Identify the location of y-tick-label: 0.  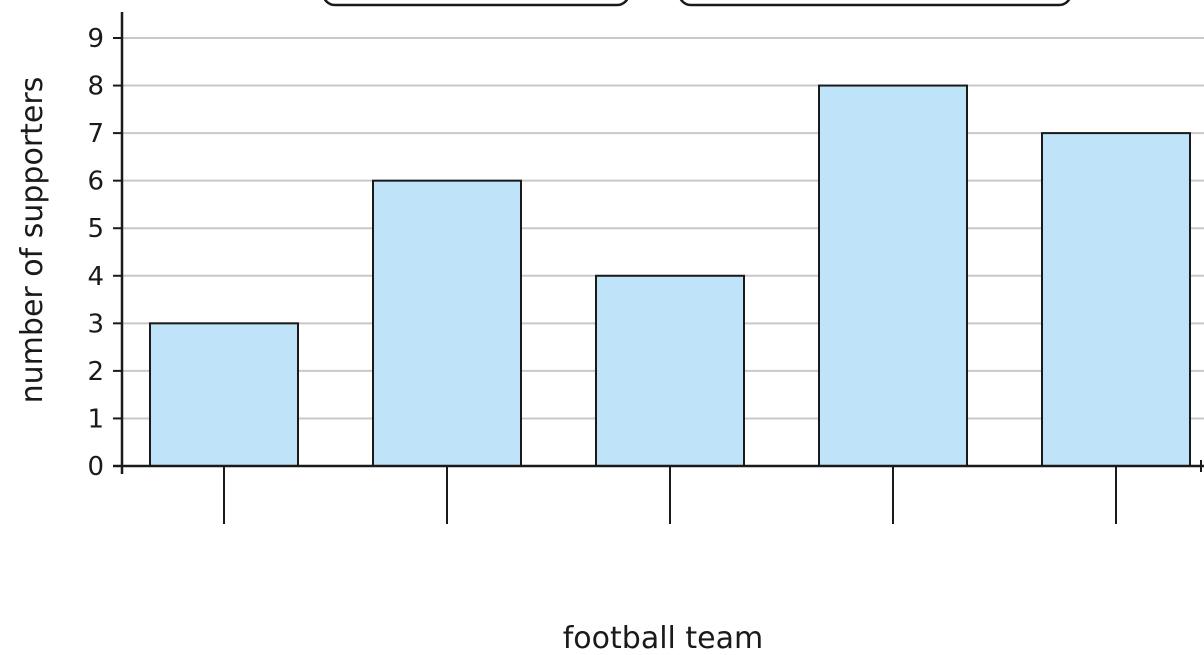
(95, 467).